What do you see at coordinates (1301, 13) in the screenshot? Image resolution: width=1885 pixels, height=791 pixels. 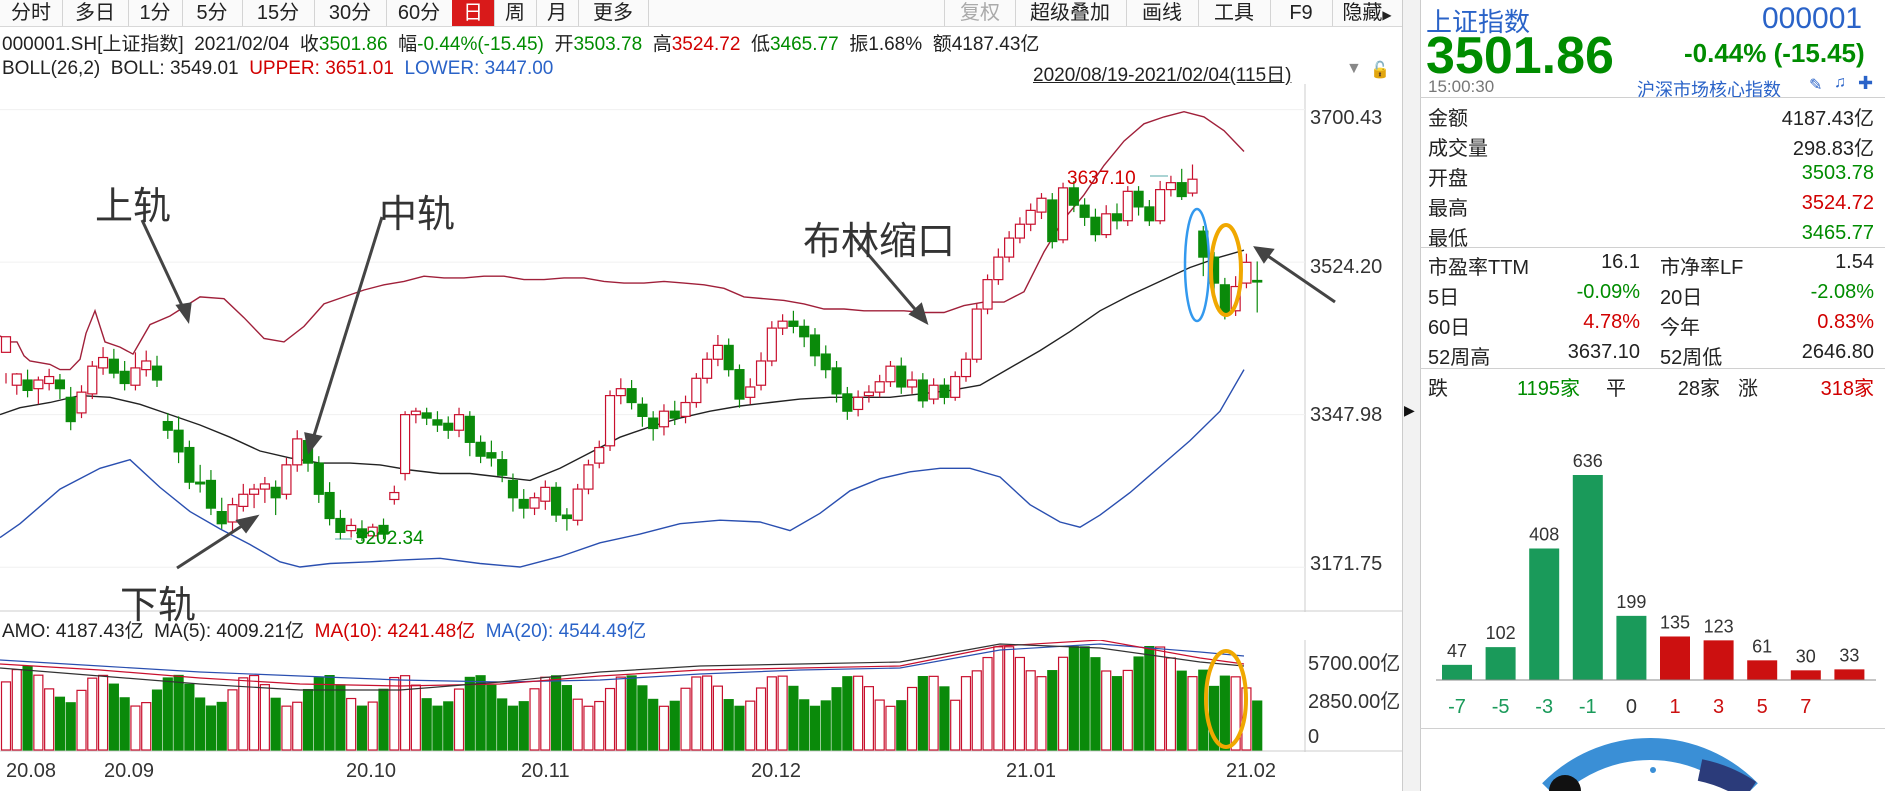 I see `f9-button: F9` at bounding box center [1301, 13].